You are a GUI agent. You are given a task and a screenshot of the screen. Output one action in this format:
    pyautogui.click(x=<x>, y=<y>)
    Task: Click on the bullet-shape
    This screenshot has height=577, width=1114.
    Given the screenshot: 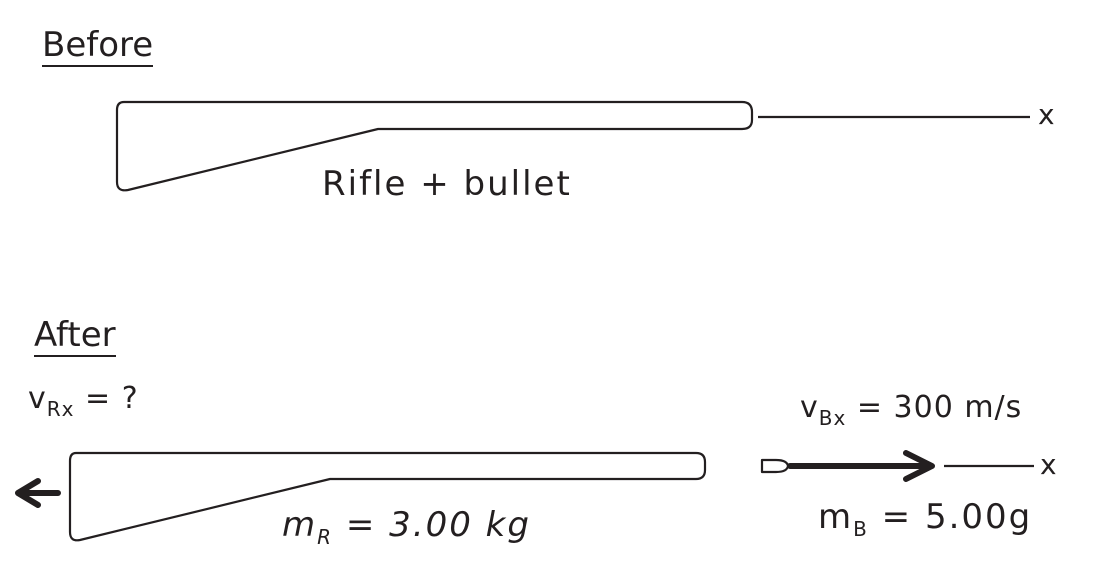 What is the action you would take?
    pyautogui.click(x=775, y=466)
    